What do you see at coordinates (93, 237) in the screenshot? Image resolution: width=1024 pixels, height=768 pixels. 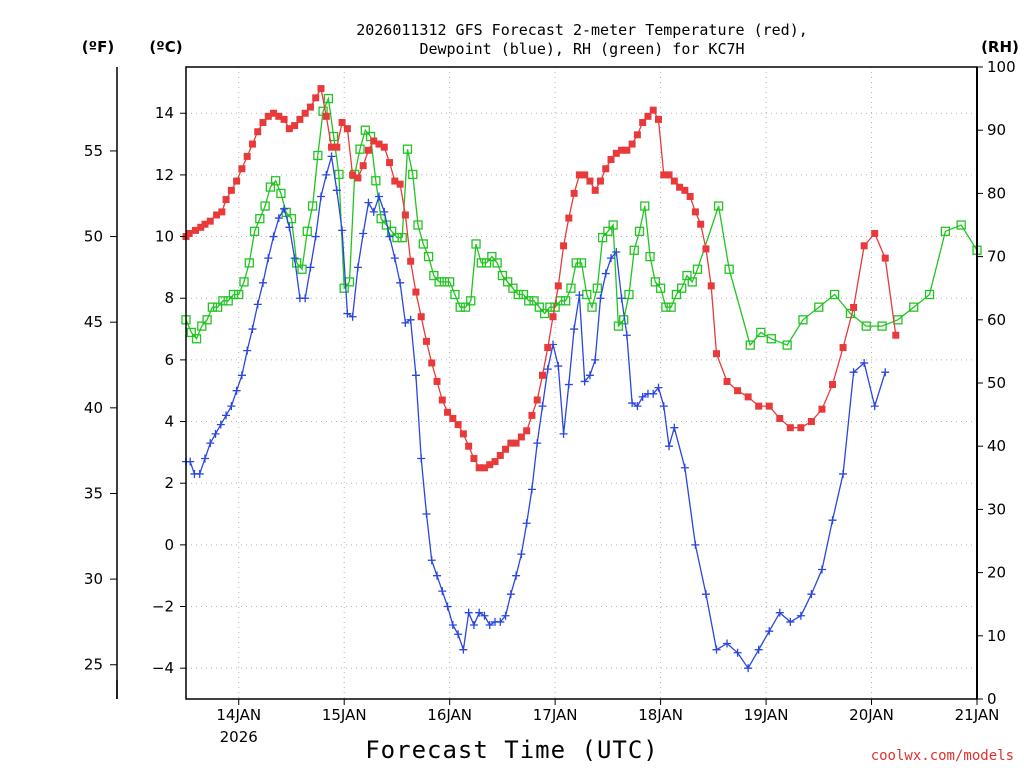 I see `fahrenheit-tick-label: 50` at bounding box center [93, 237].